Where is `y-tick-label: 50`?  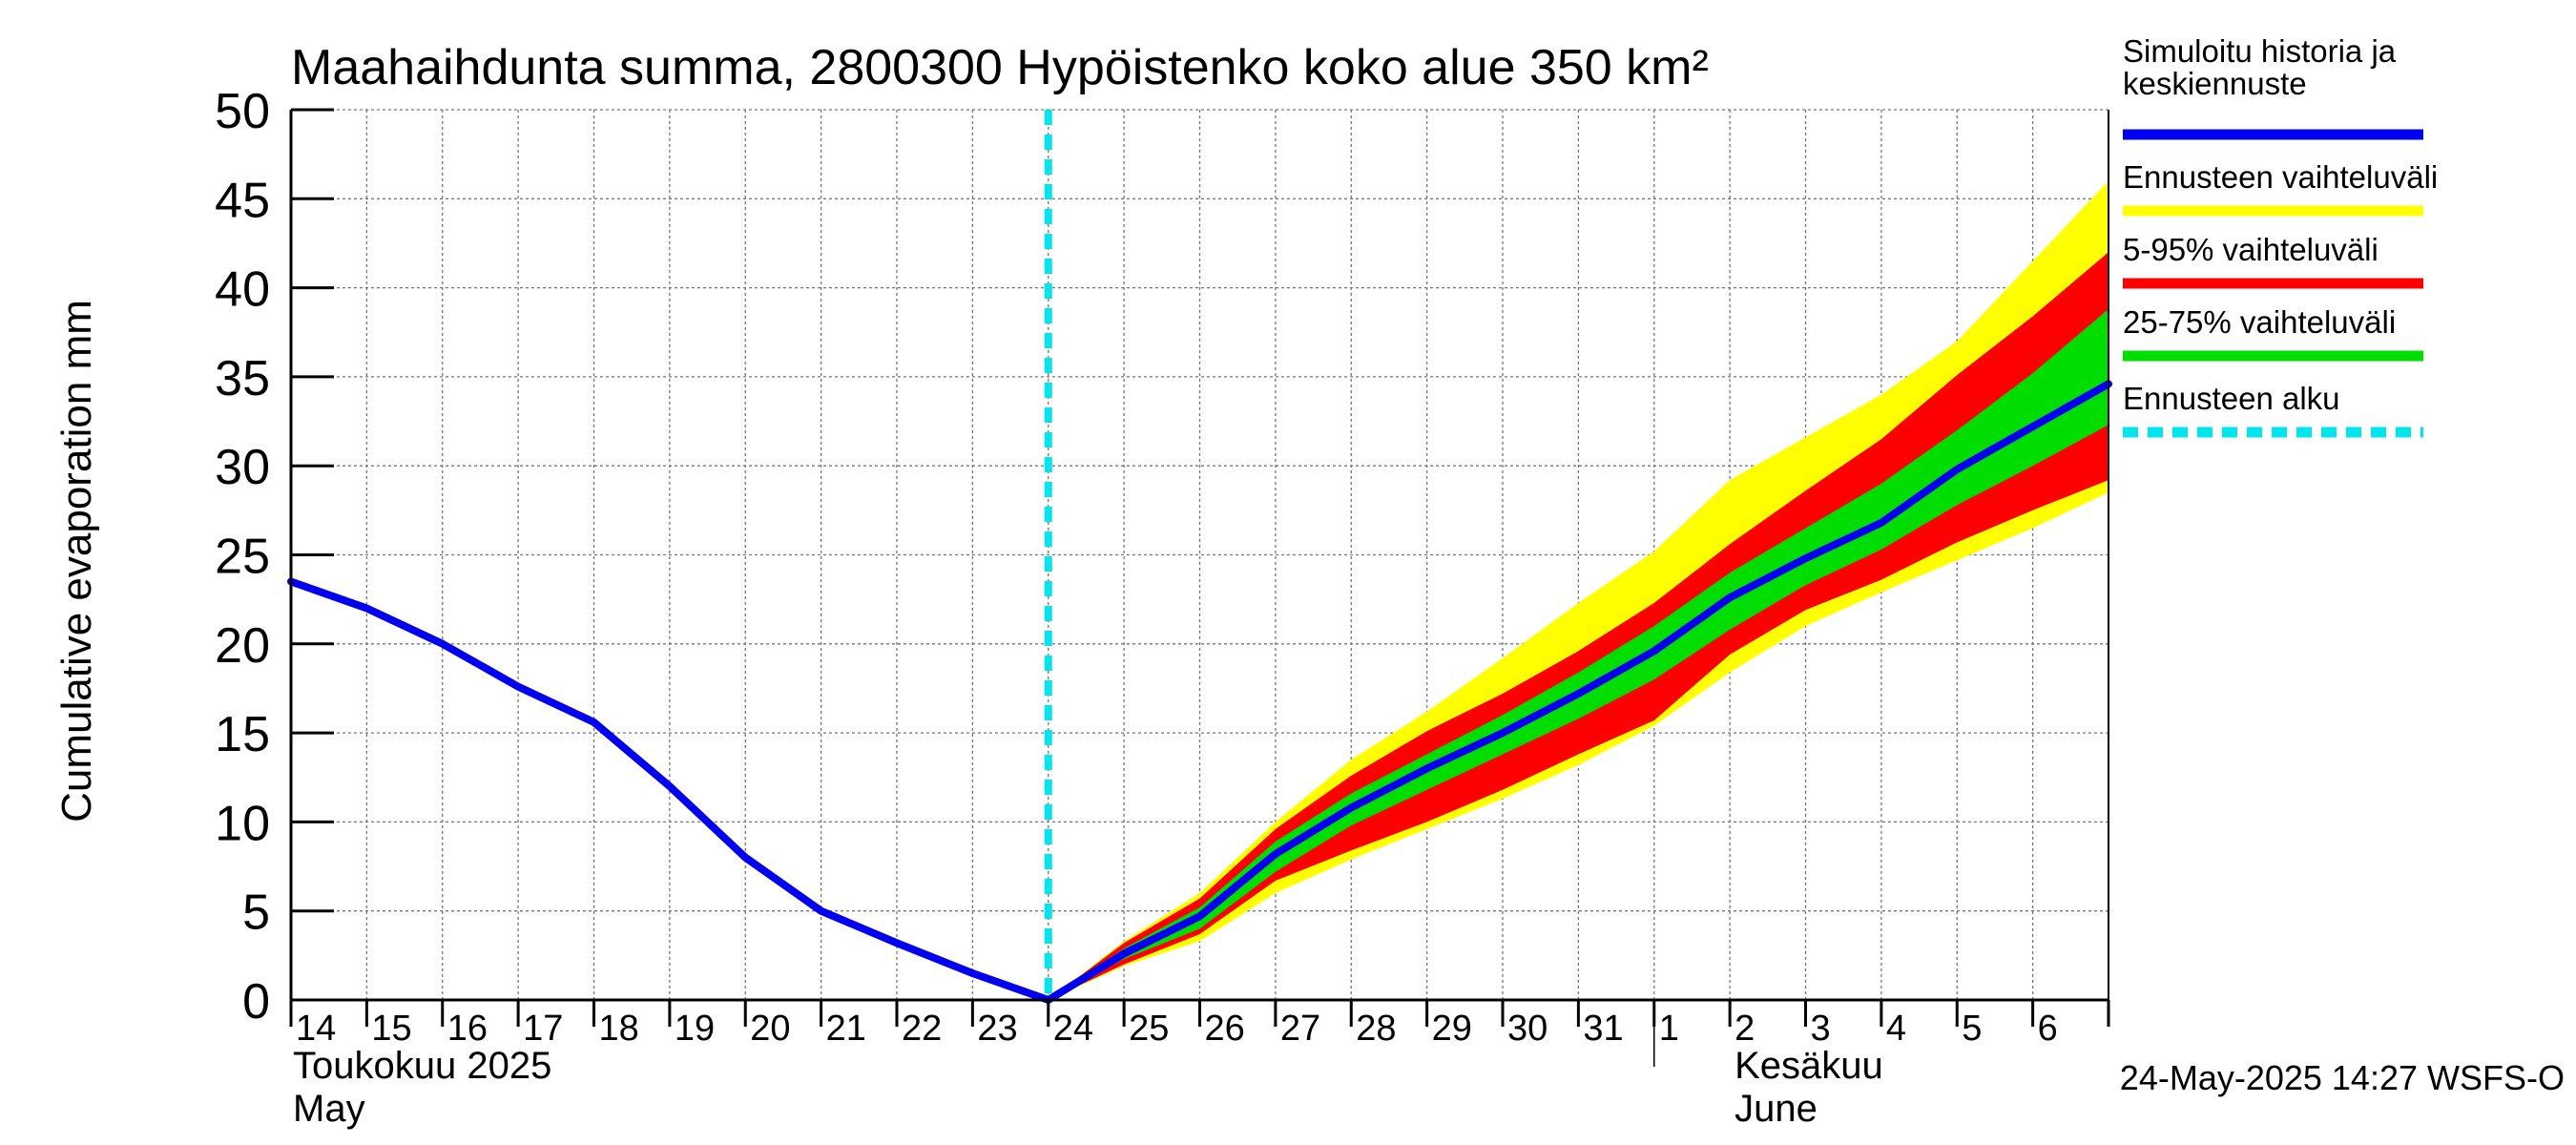
y-tick-label: 50 is located at coordinates (242, 112).